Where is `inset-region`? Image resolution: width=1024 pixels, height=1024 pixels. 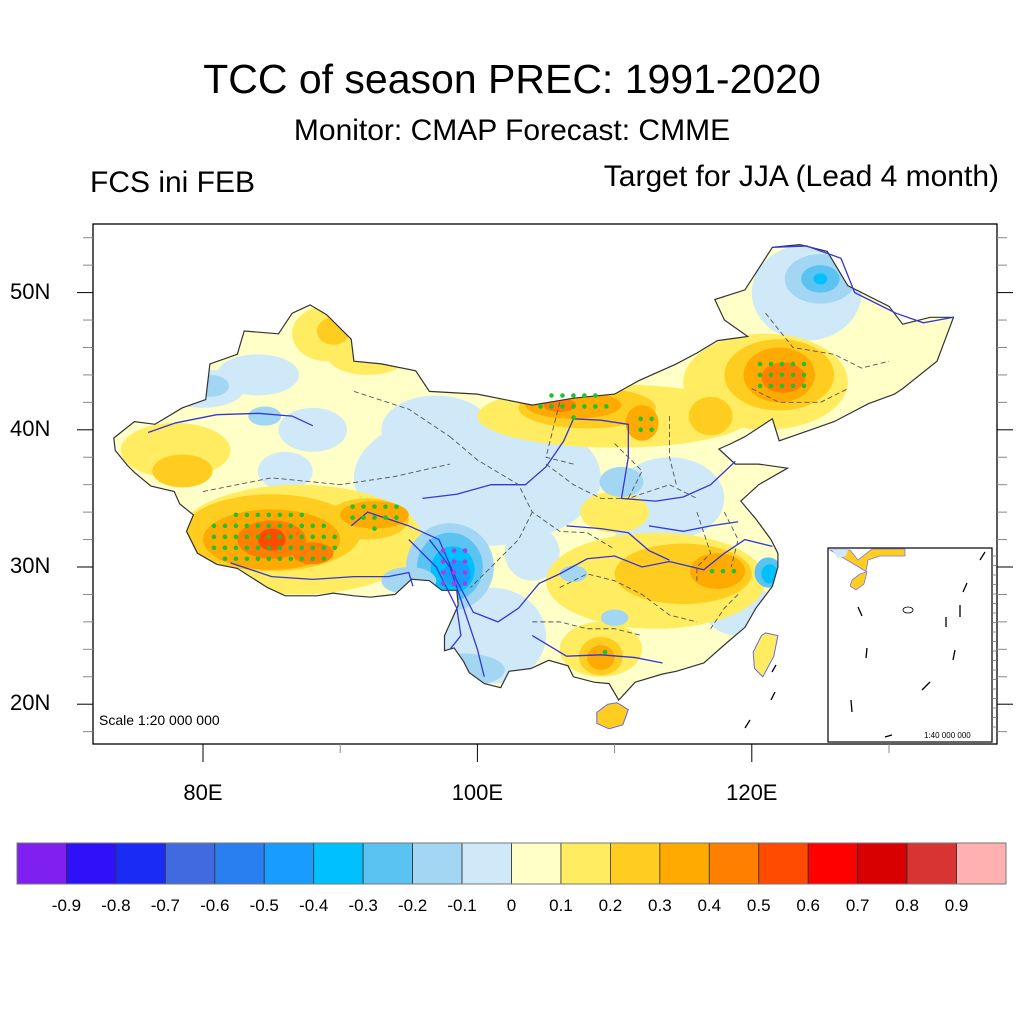 inset-region is located at coordinates (840, 554).